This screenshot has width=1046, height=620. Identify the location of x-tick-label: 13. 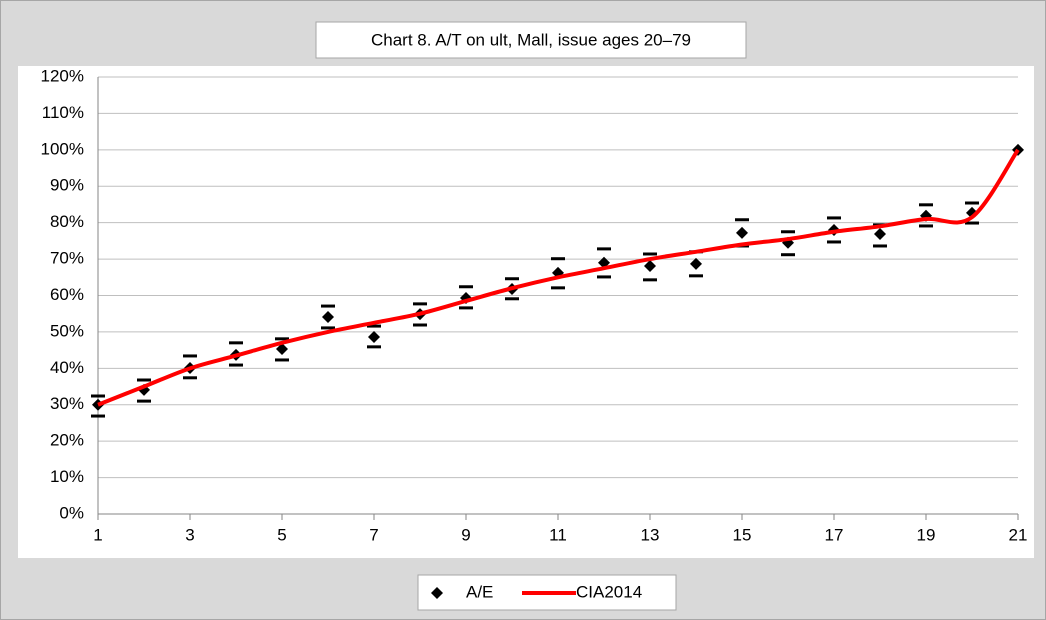
(650, 534).